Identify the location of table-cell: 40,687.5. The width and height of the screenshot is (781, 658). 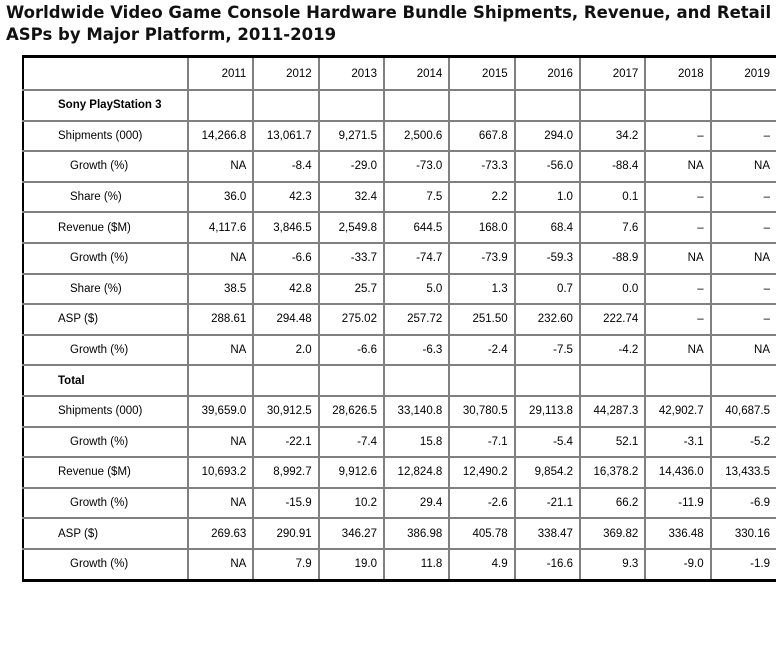
(742, 411).